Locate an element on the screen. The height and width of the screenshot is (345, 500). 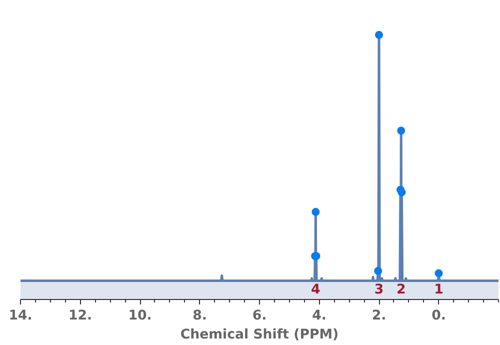
x-tick-label: 2. is located at coordinates (379, 316).